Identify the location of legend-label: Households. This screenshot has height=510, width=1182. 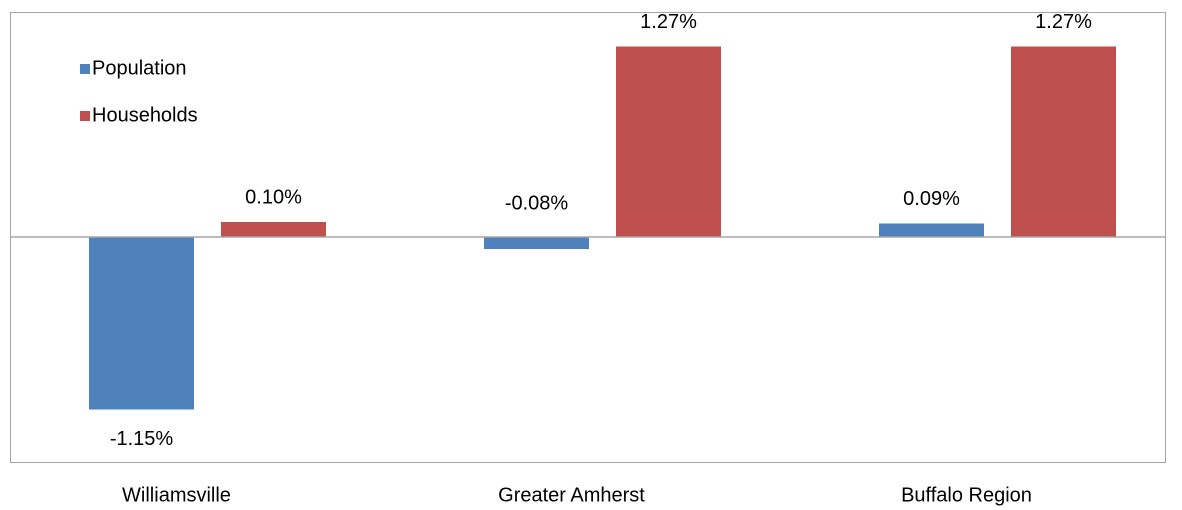
(145, 115).